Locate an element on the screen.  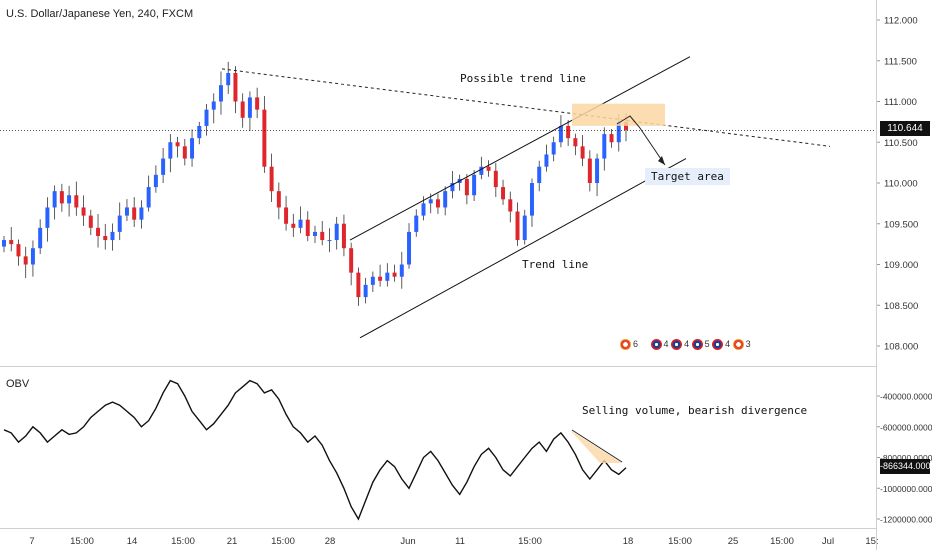
pane-divider is located at coordinates (438, 366).